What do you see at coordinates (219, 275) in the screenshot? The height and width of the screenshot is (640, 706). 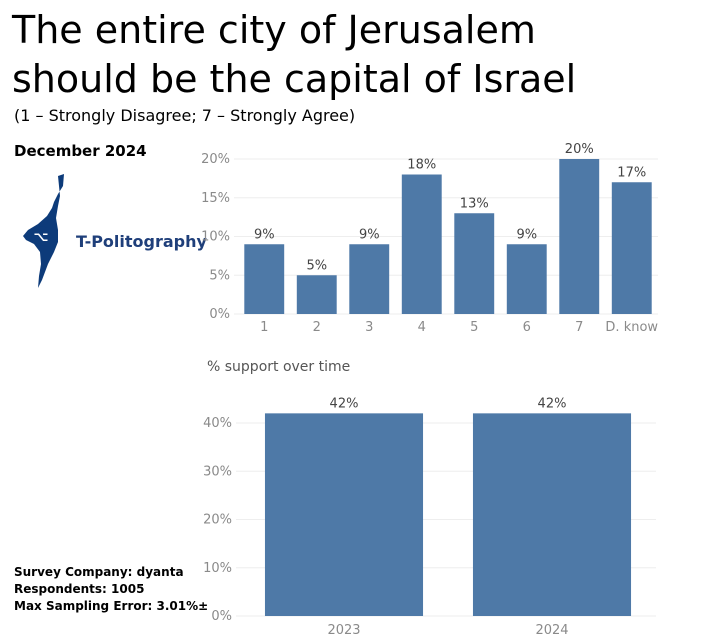 I see `y-tick-label-0-1: 5%` at bounding box center [219, 275].